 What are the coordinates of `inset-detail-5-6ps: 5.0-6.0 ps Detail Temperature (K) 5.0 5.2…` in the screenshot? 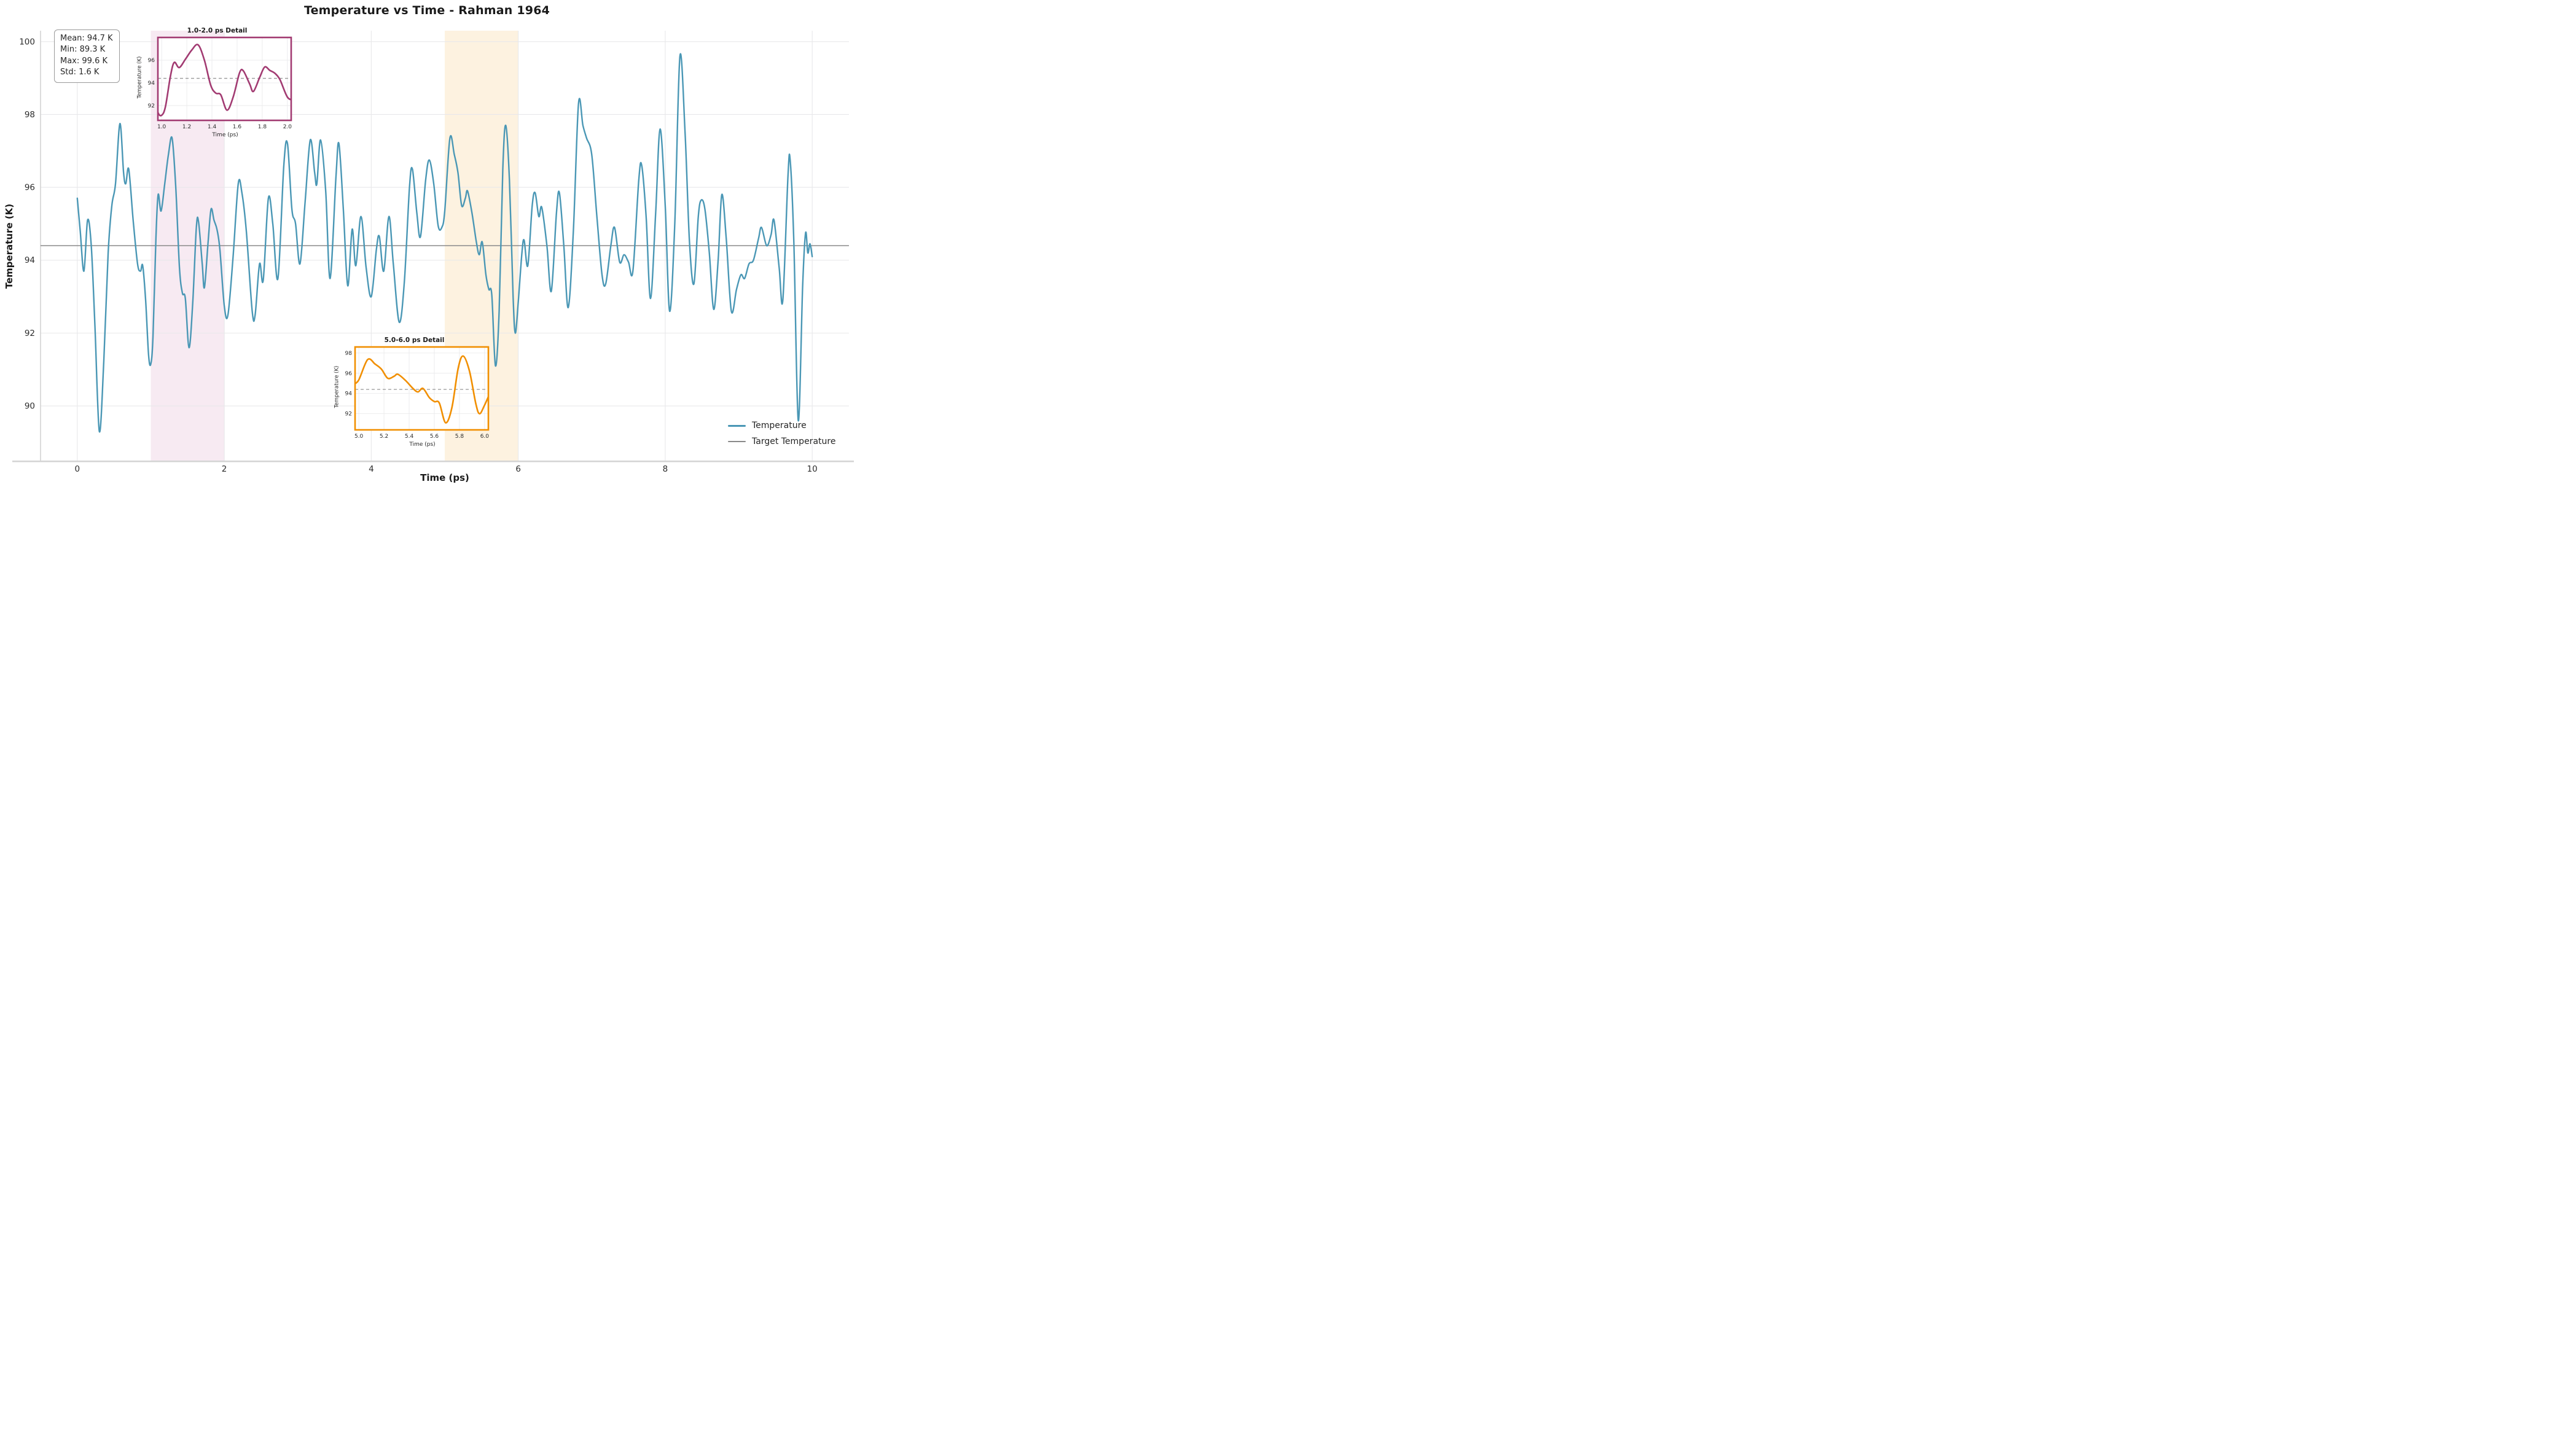 It's located at (410, 392).